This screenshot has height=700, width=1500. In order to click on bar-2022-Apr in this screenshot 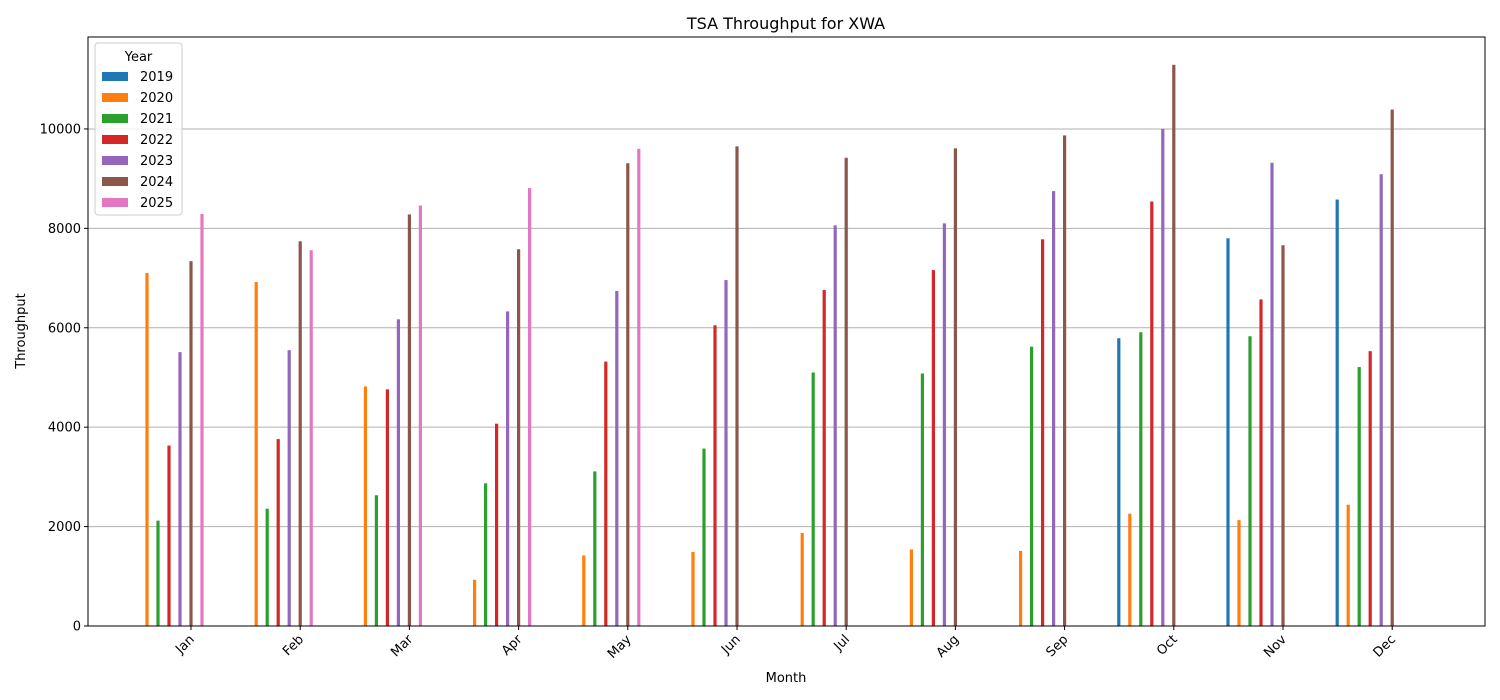, I will do `click(497, 524)`.